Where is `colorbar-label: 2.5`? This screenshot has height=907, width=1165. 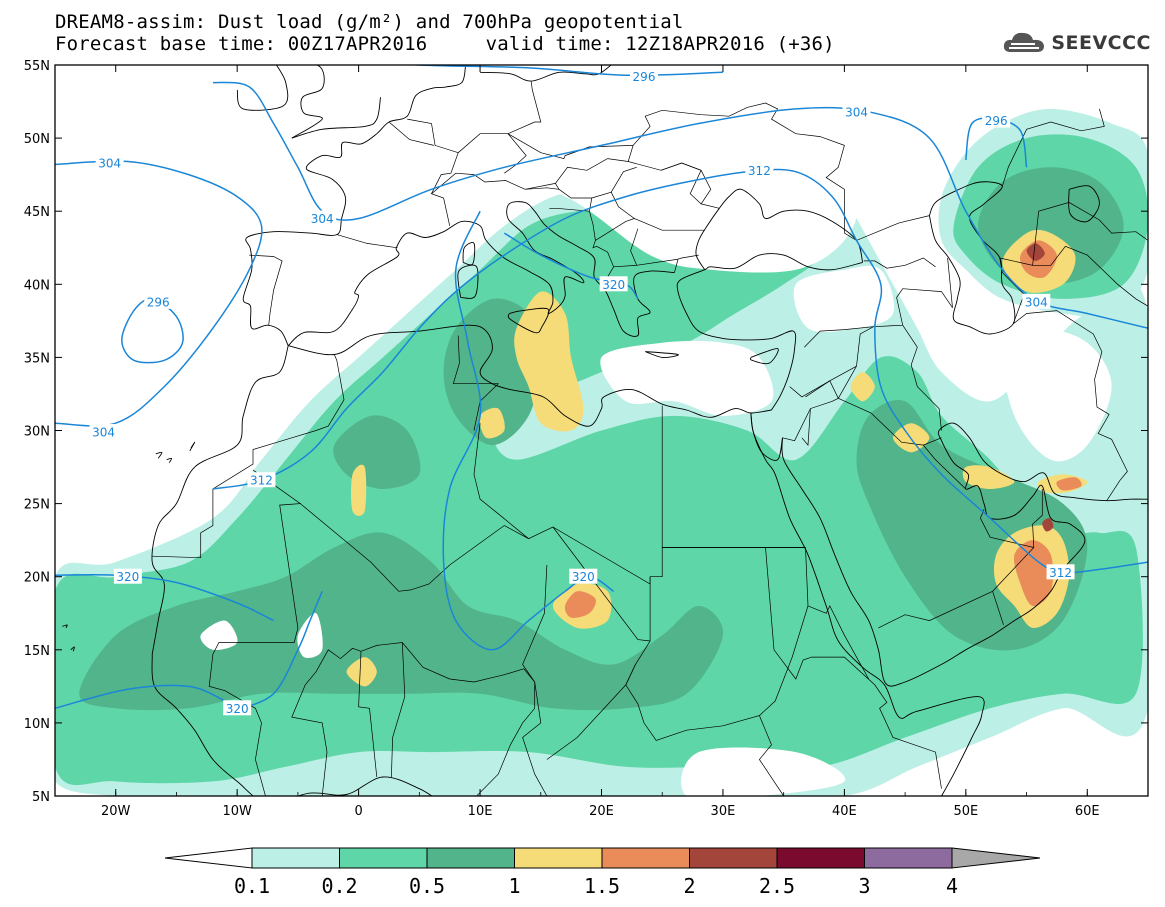
colorbar-label: 2.5 is located at coordinates (777, 886).